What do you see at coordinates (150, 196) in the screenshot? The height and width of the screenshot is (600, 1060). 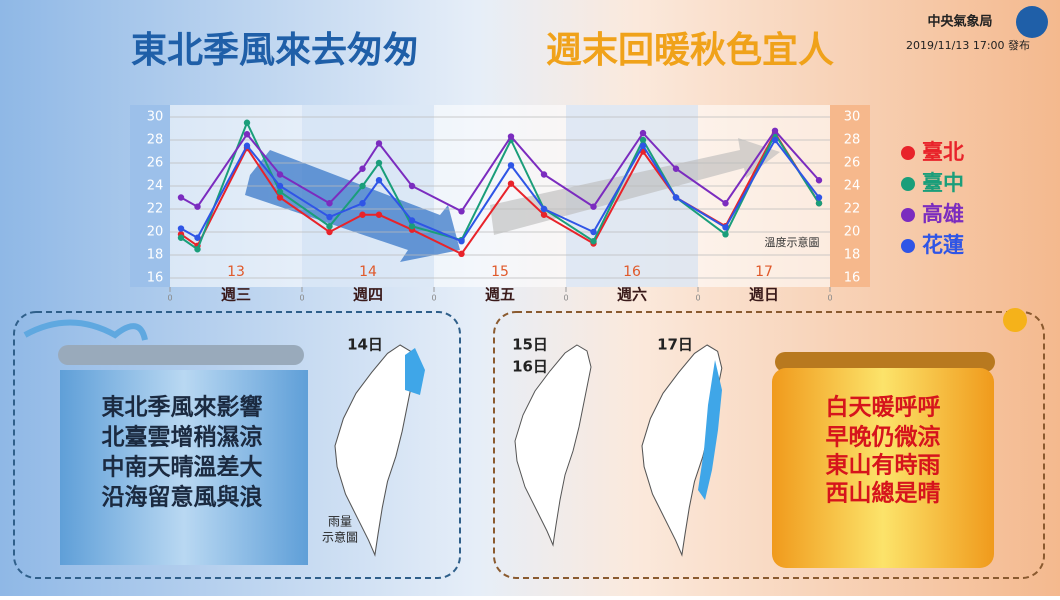 I see `y-axis-band` at bounding box center [150, 196].